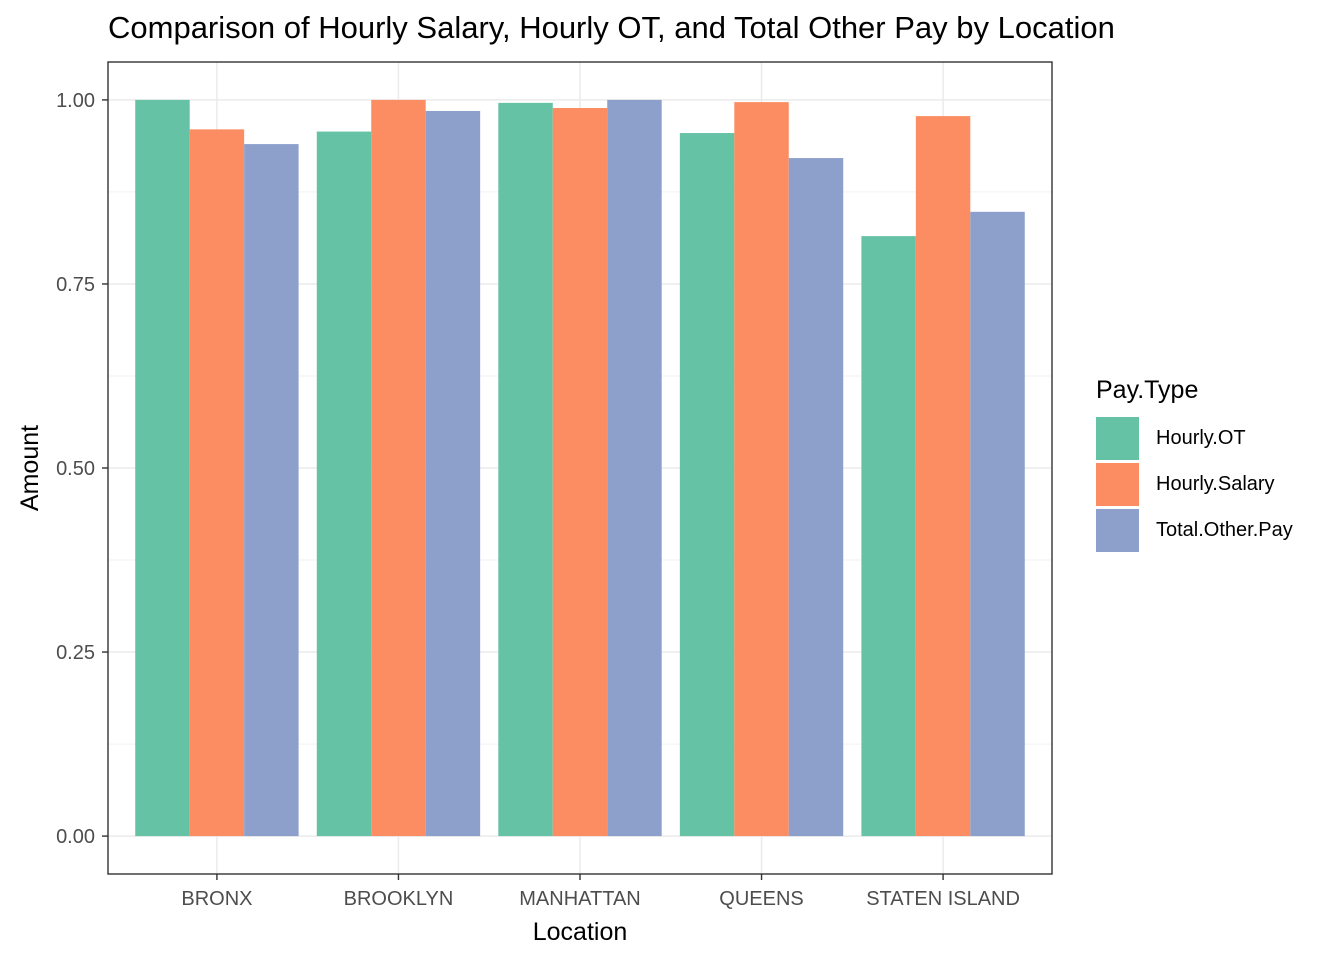 The height and width of the screenshot is (960, 1344). What do you see at coordinates (162, 468) in the screenshot?
I see `bar-hourly-ot-bronx` at bounding box center [162, 468].